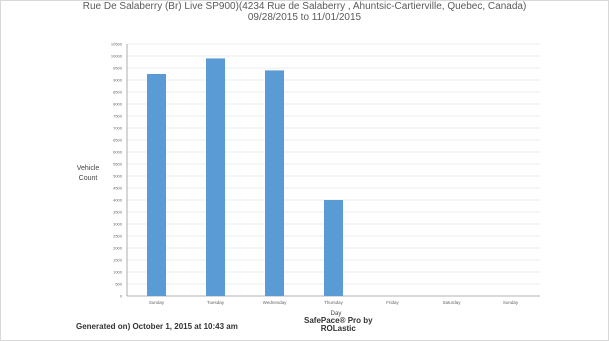 Image resolution: width=609 pixels, height=341 pixels. I want to click on y-tick-label: 1500, so click(118, 260).